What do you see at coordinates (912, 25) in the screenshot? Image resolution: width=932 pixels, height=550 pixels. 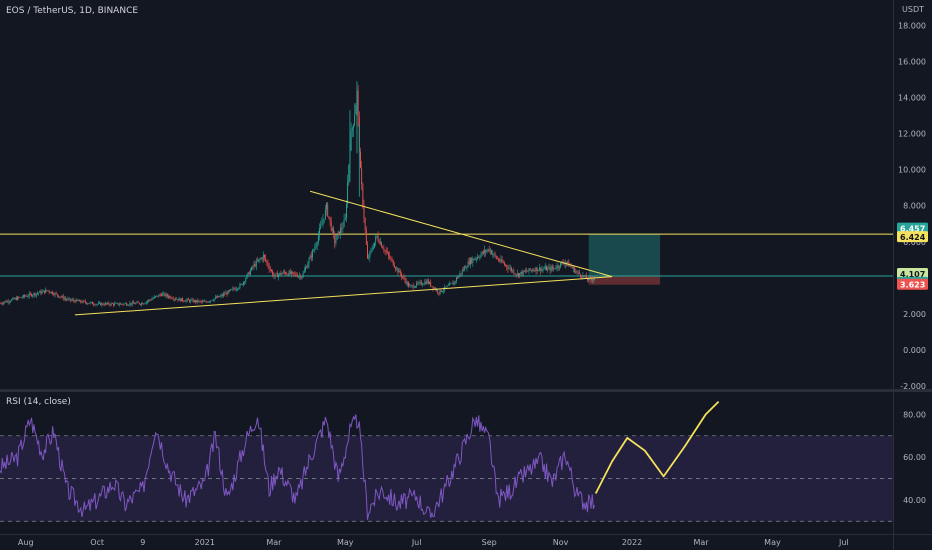 I see `price-tick-label: 18.000` at bounding box center [912, 25].